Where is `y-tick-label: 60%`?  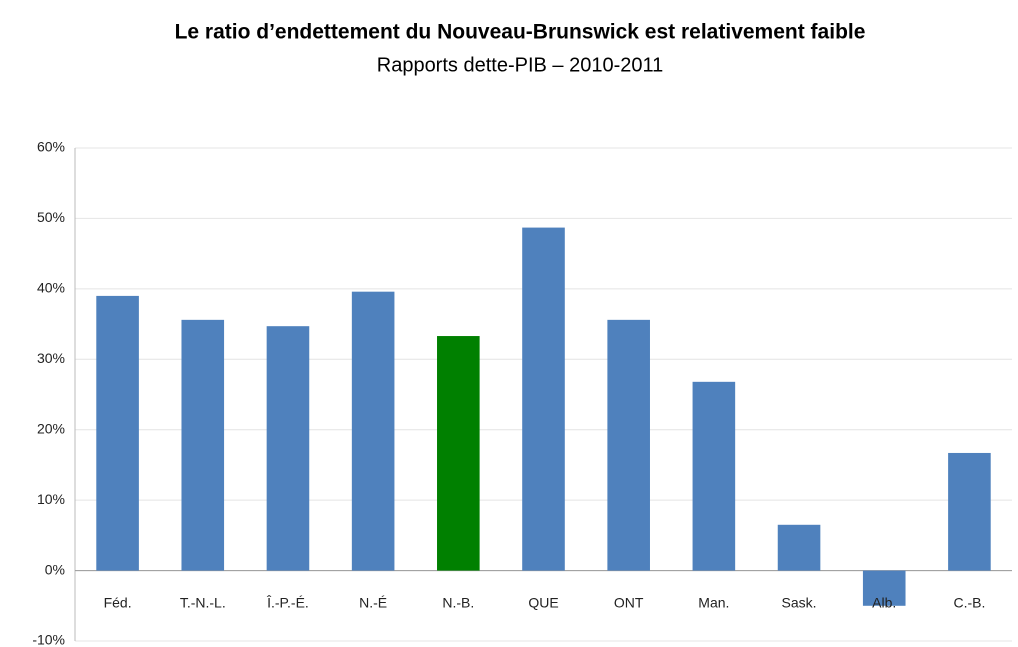
y-tick-label: 60% is located at coordinates (51, 147).